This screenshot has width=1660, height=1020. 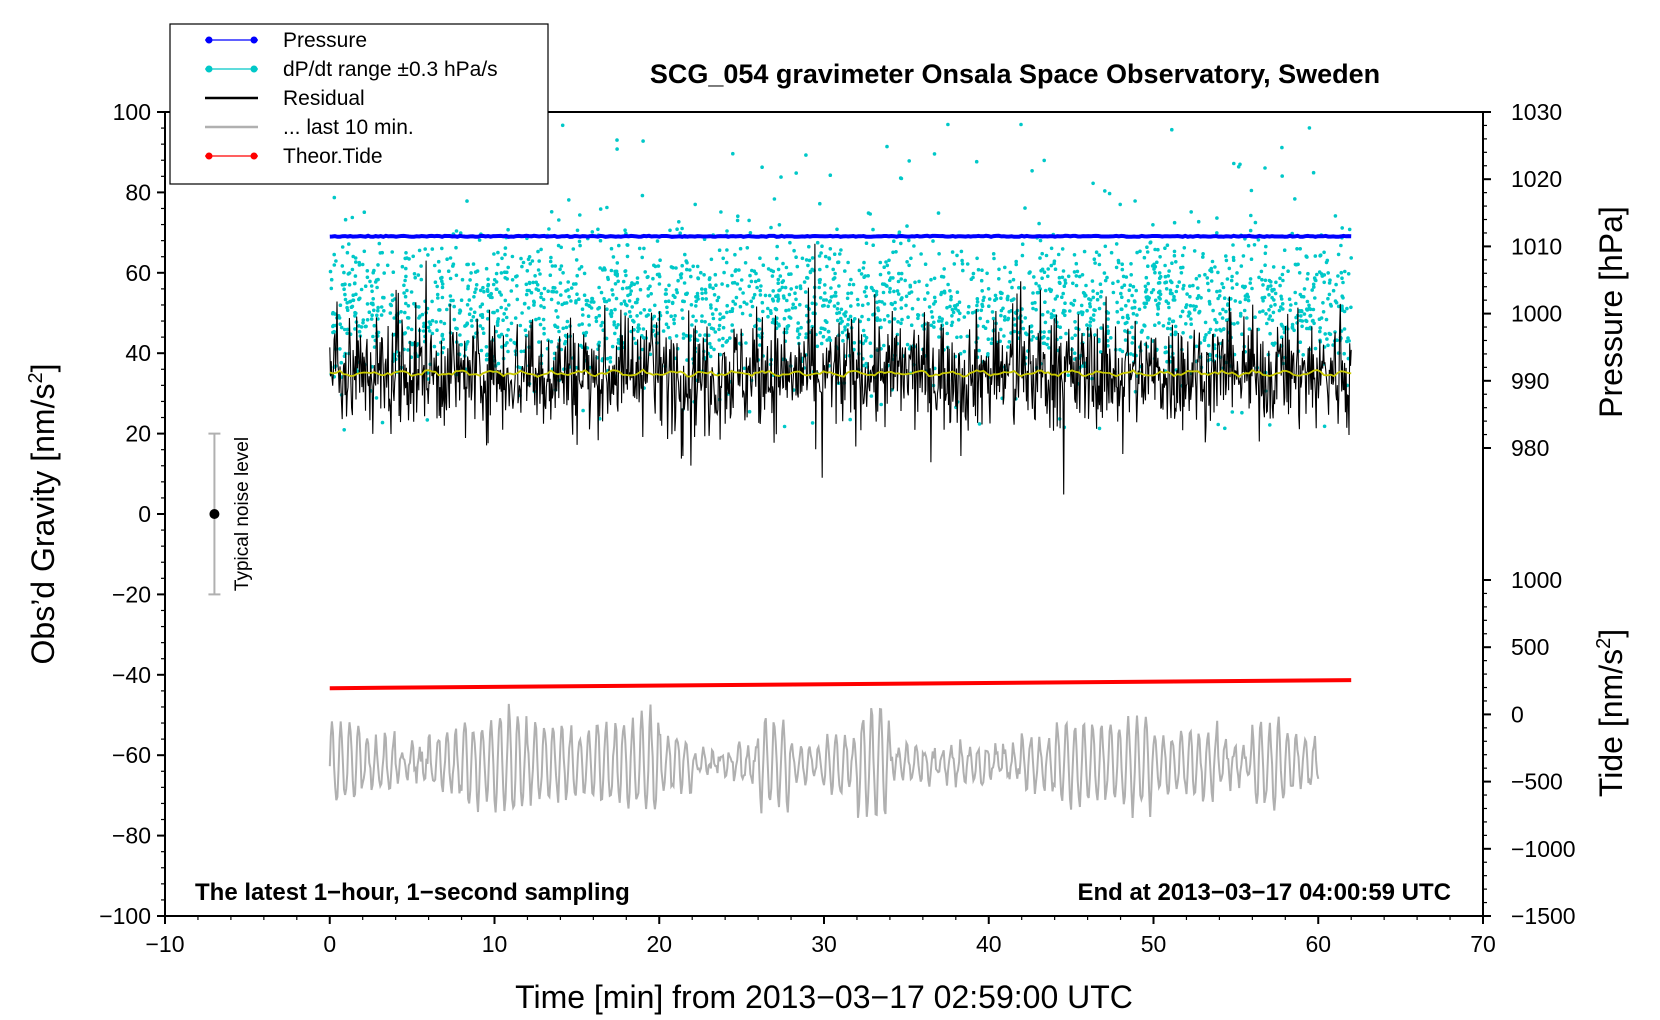 What do you see at coordinates (840, 373) in the screenshot?
I see `residual-mean-line` at bounding box center [840, 373].